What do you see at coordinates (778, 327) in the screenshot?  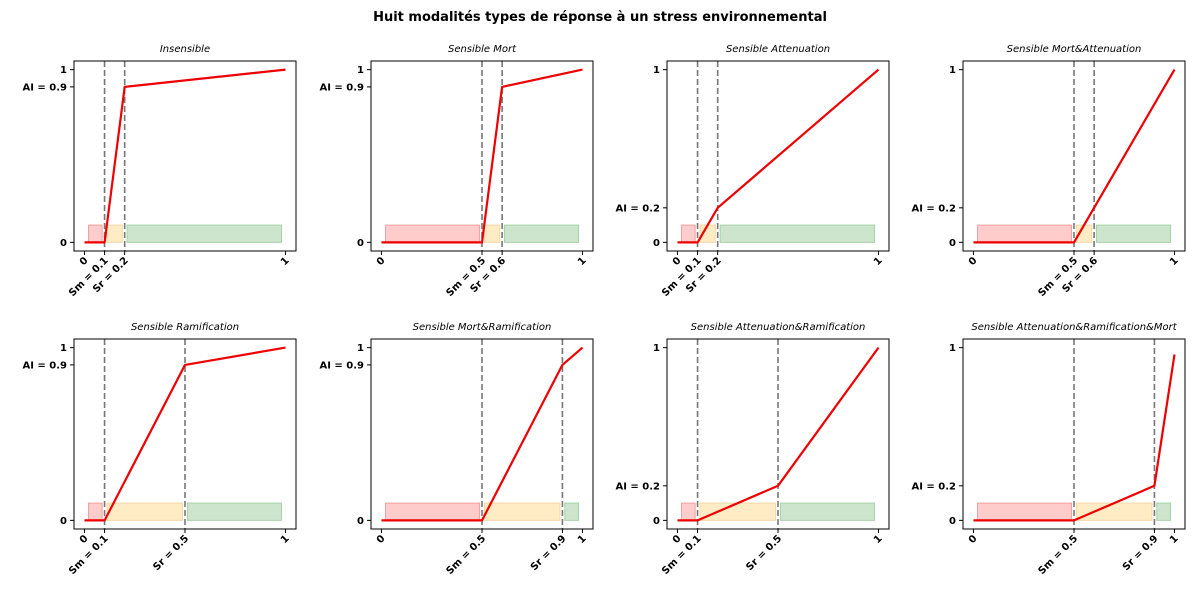 I see `subplot-title: Sensible Attenuation&Ramification` at bounding box center [778, 327].